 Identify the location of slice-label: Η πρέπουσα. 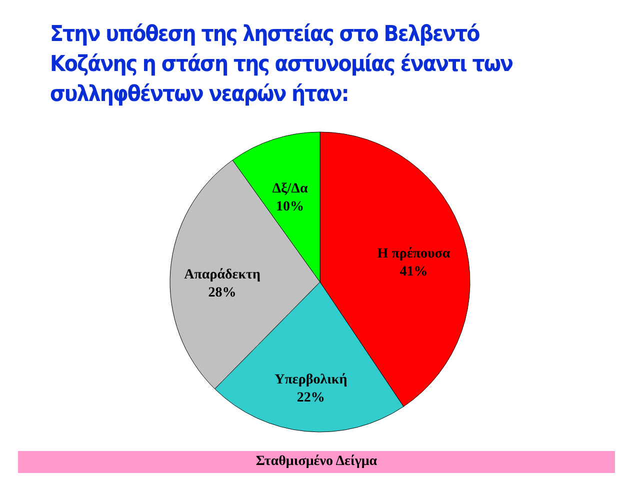
(413, 254).